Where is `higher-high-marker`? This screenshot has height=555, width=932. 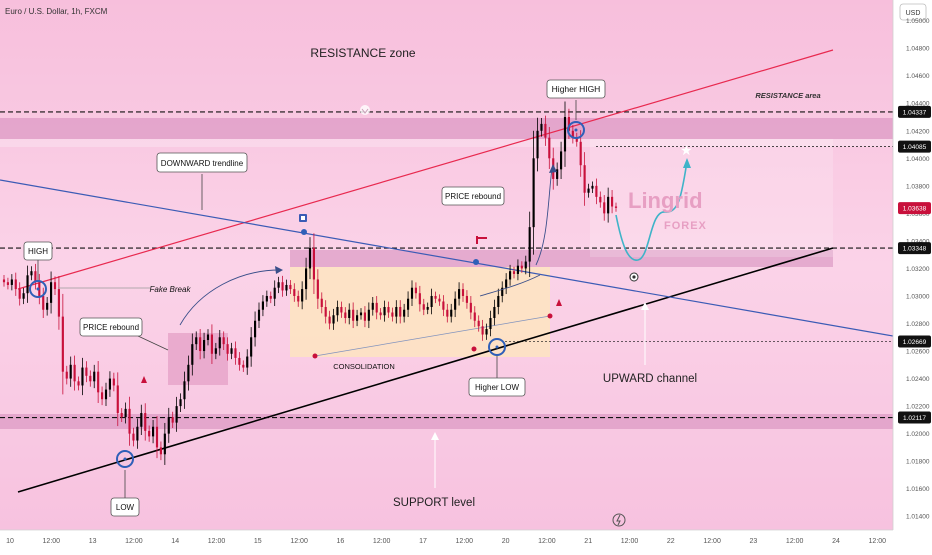 higher-high-marker is located at coordinates (576, 130).